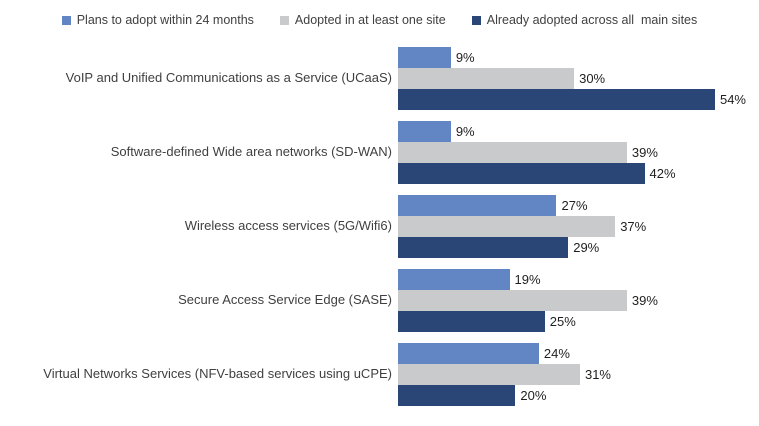 This screenshot has height=426, width=759. I want to click on bar-row: 54%, so click(578, 99).